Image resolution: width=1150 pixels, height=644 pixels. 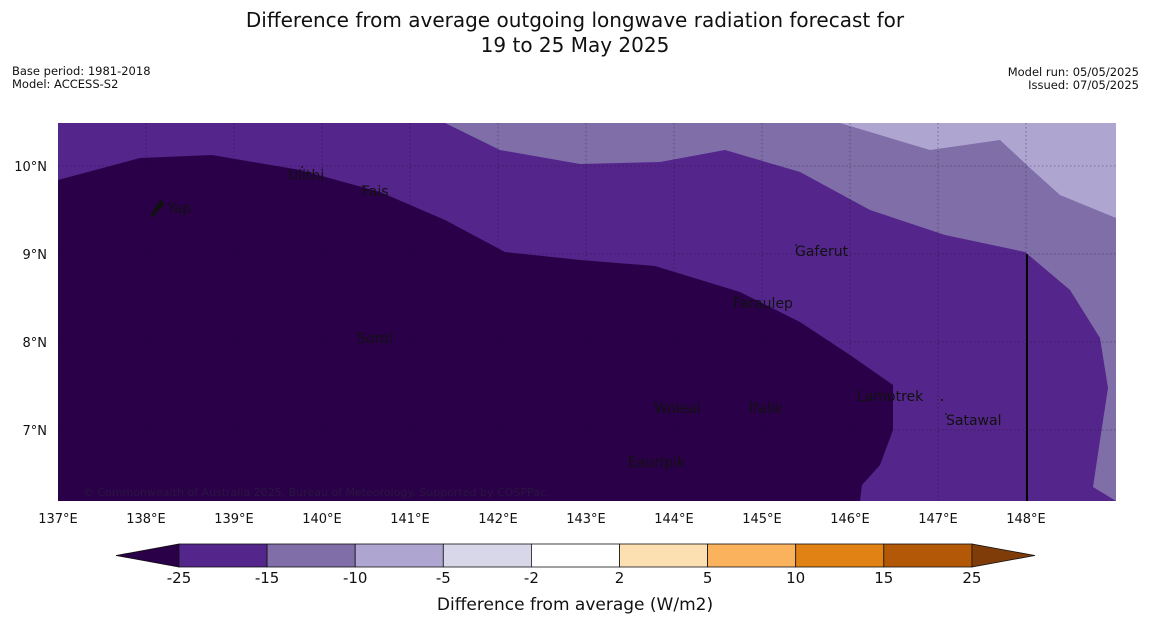 What do you see at coordinates (443, 578) in the screenshot?
I see `colorbar-tick-label: -5` at bounding box center [443, 578].